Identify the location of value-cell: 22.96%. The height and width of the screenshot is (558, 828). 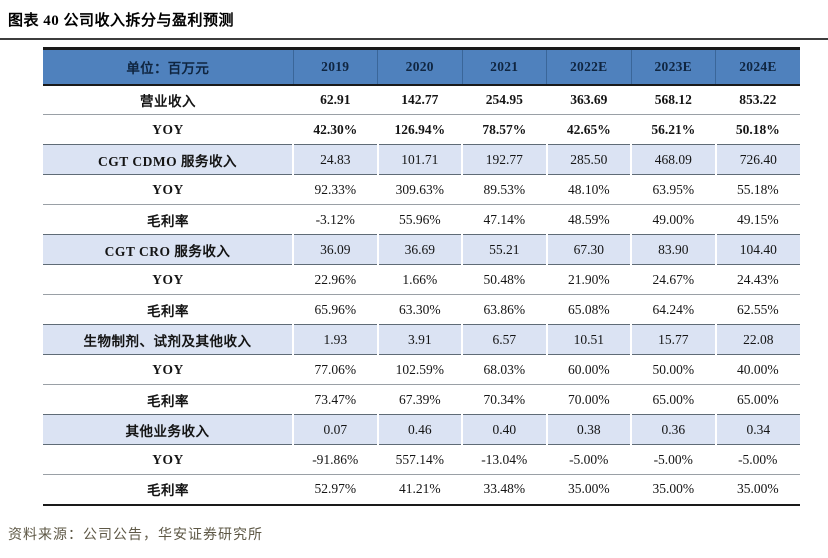
(335, 279).